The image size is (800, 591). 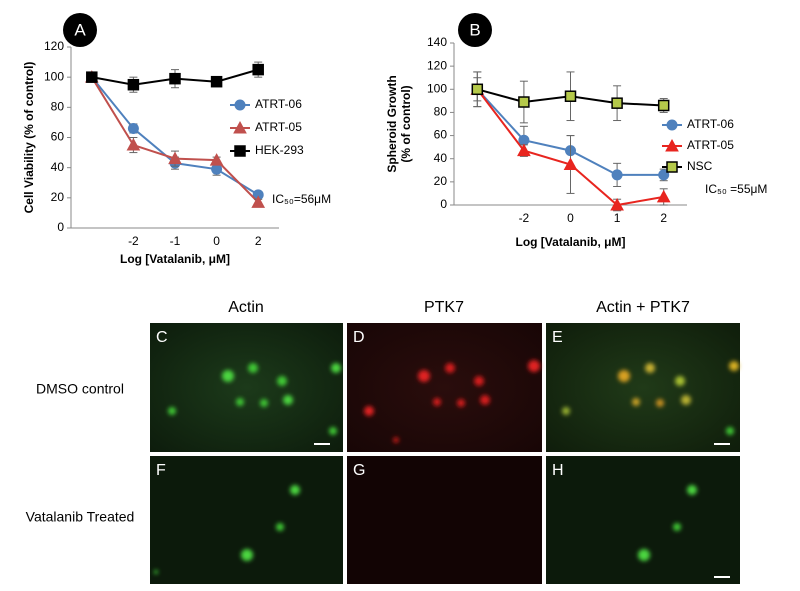 I want to click on panel-letter: H, so click(x=558, y=470).